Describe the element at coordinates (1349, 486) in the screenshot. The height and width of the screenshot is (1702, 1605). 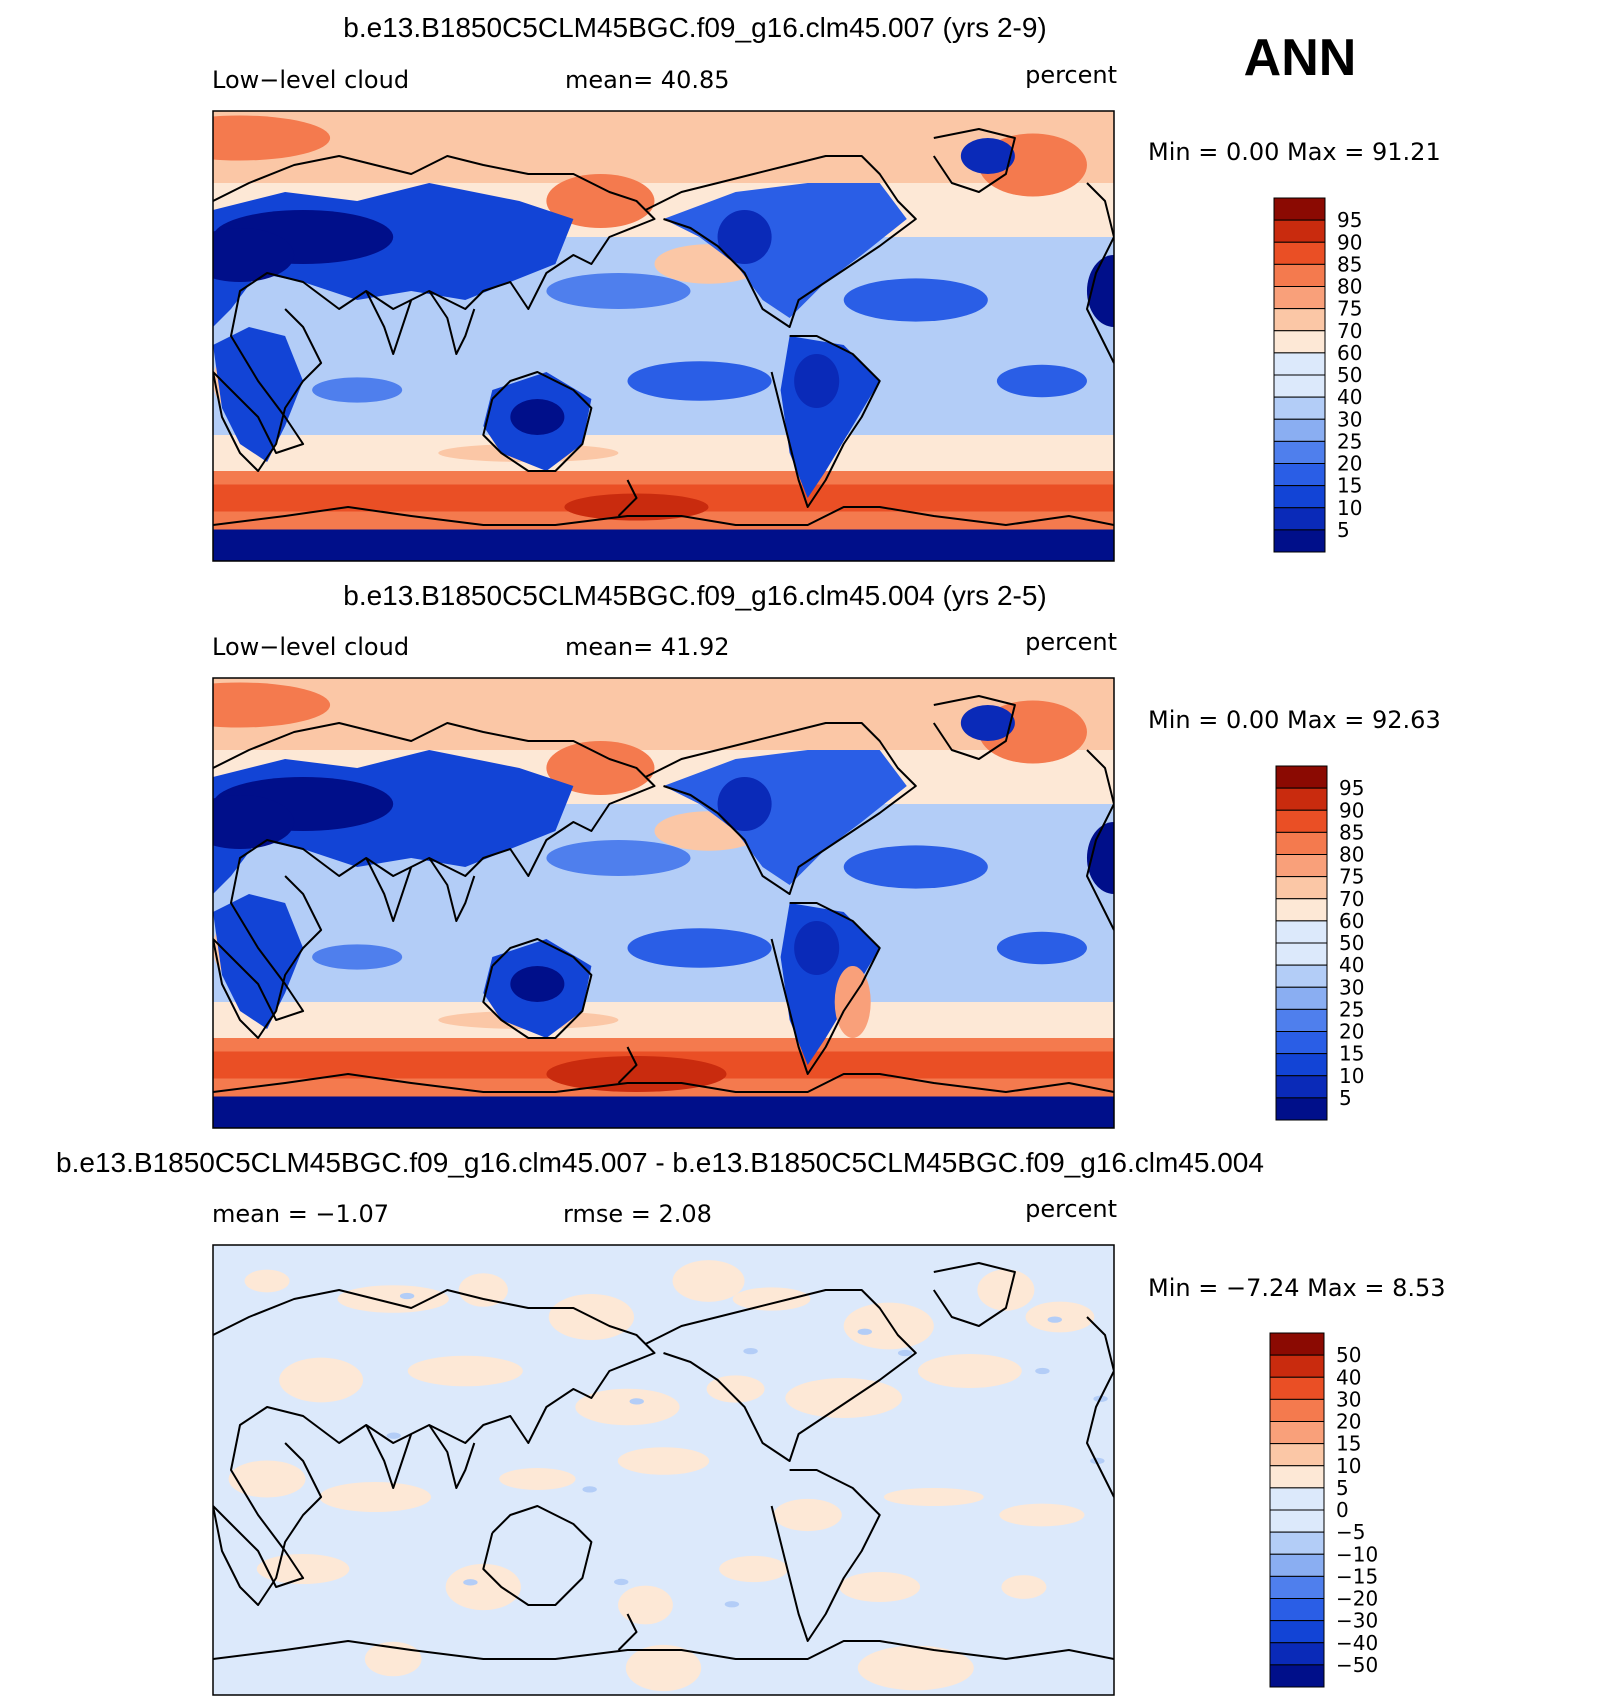
I see `colorbar-tick-label: 15` at that location.